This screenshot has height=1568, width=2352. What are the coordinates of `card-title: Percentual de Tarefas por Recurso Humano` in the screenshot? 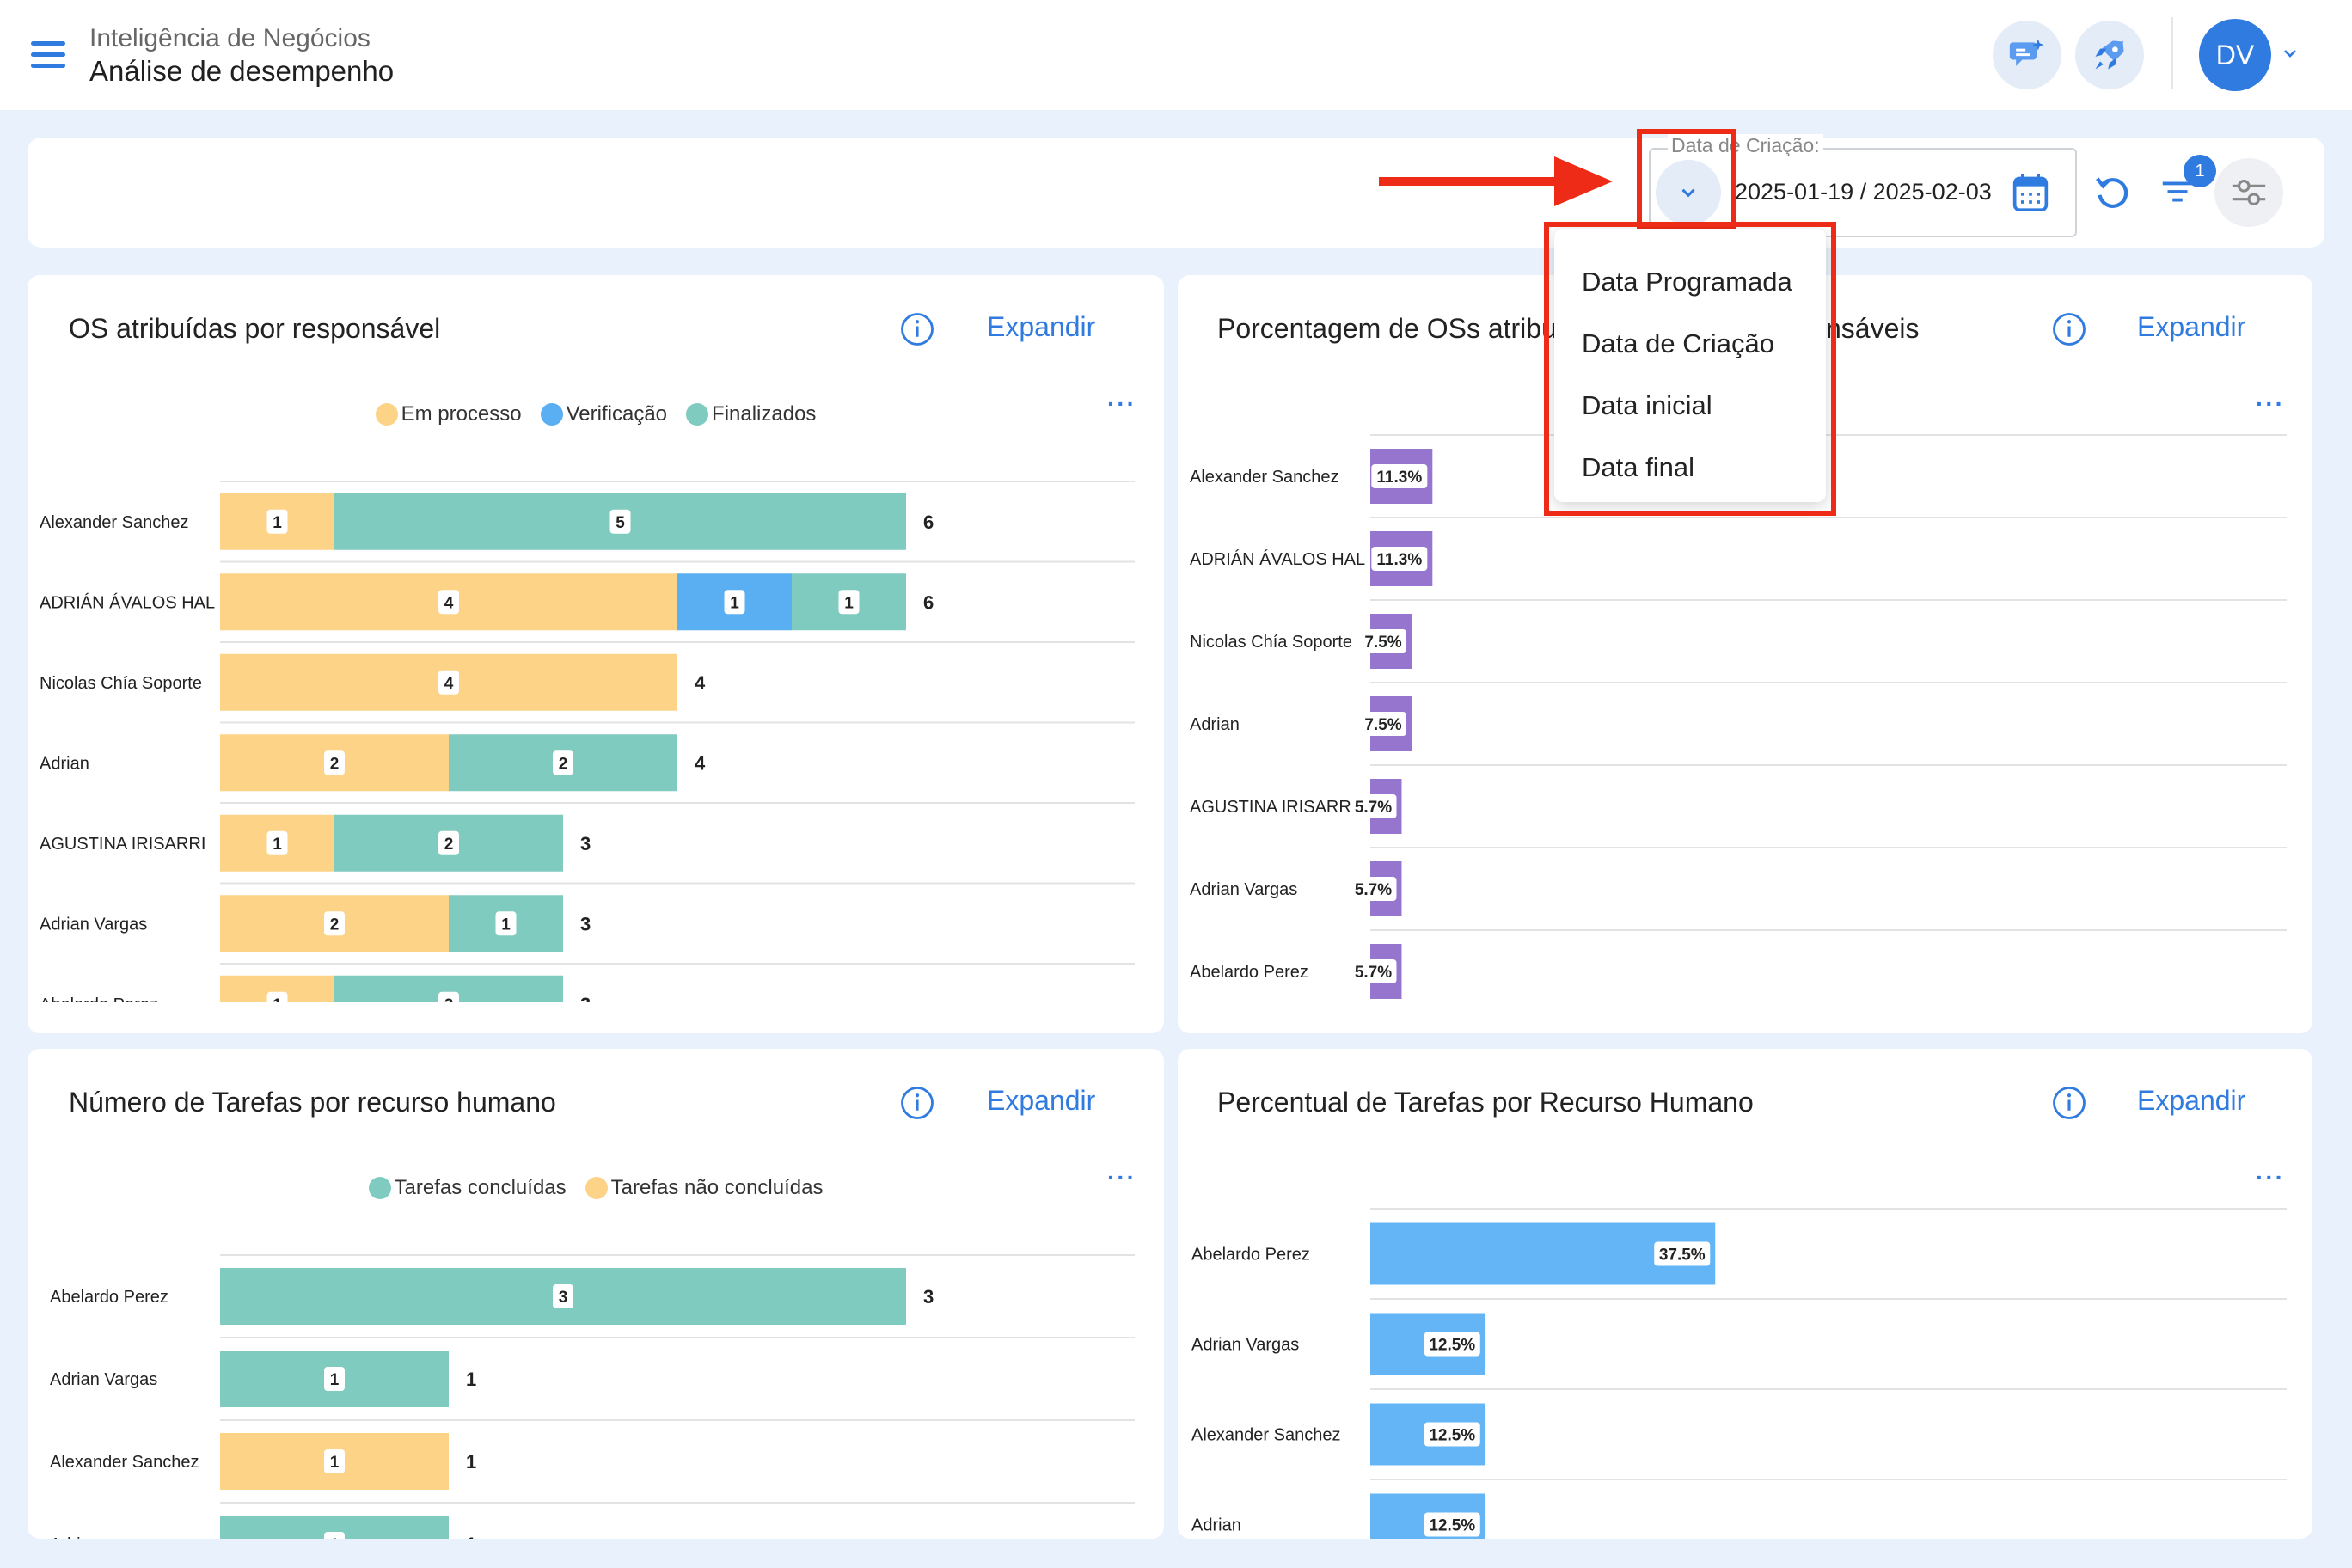 It's located at (1485, 1102).